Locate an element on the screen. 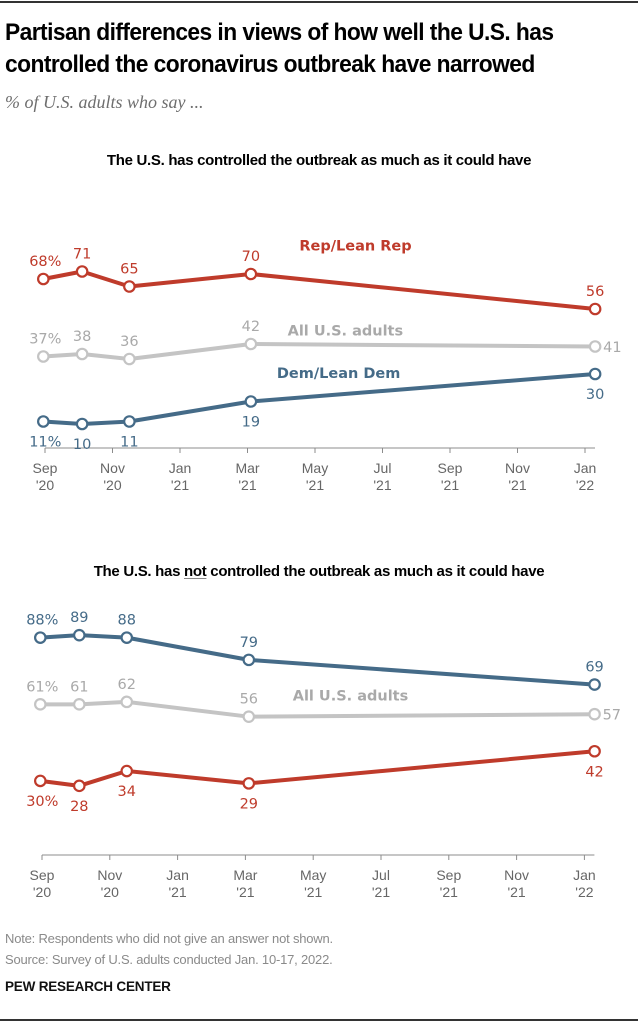 The image size is (638, 1023). data-label-dem: 88% is located at coordinates (42, 621).